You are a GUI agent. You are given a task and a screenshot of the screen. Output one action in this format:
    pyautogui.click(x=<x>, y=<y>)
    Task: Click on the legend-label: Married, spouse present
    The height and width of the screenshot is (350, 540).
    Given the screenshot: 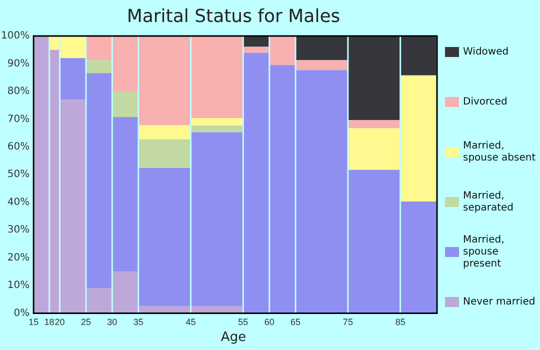 What is the action you would take?
    pyautogui.click(x=483, y=252)
    